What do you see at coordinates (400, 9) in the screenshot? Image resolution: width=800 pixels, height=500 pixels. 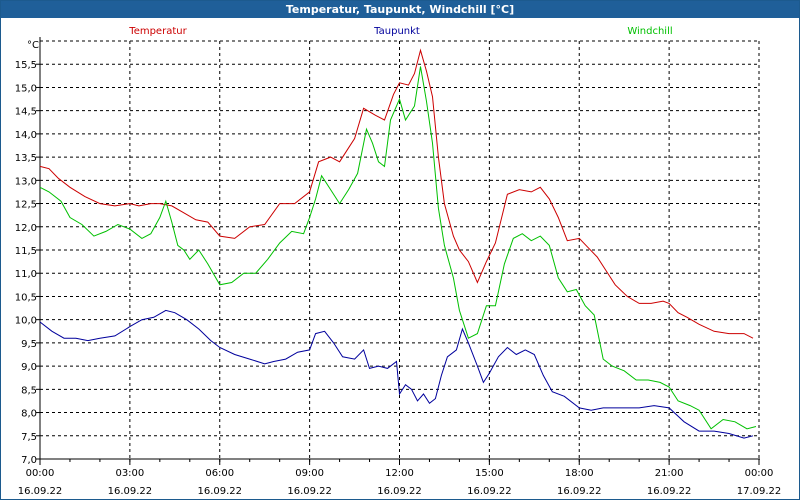 I see `window-title: Temperatur, Taupunkt, Windchill [°C]` at bounding box center [400, 9].